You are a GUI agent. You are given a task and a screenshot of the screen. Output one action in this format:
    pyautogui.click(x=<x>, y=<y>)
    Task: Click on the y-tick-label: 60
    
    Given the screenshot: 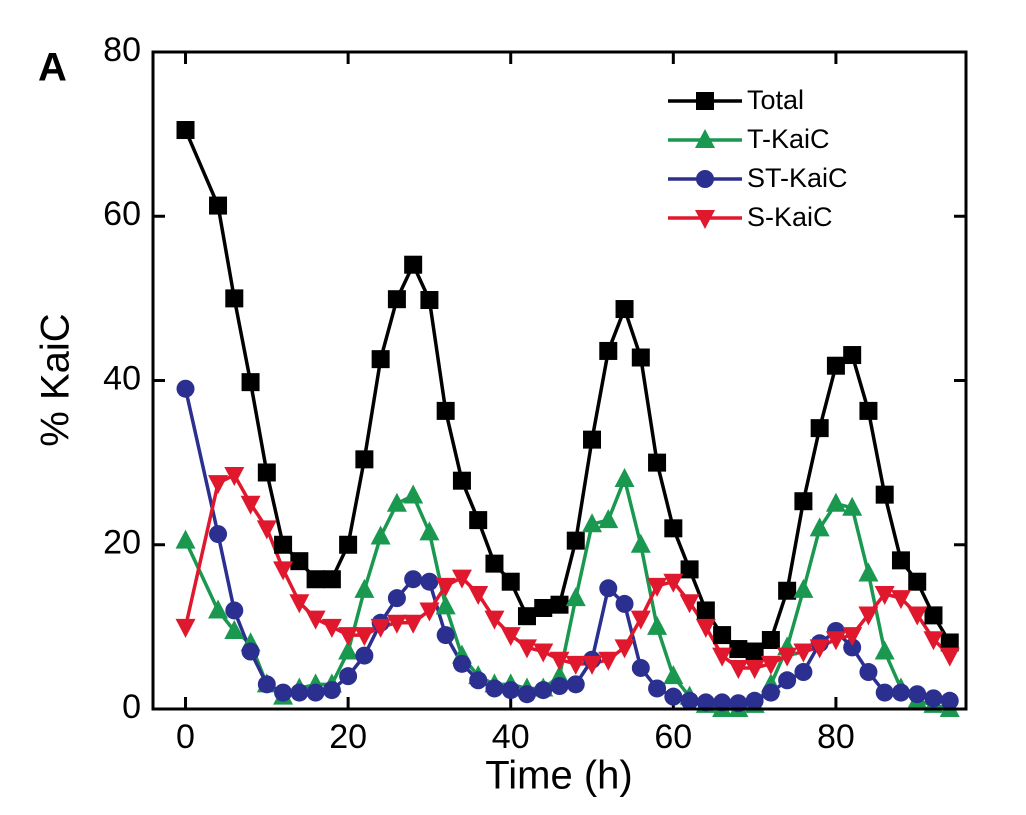 What is the action you would take?
    pyautogui.click(x=122, y=214)
    